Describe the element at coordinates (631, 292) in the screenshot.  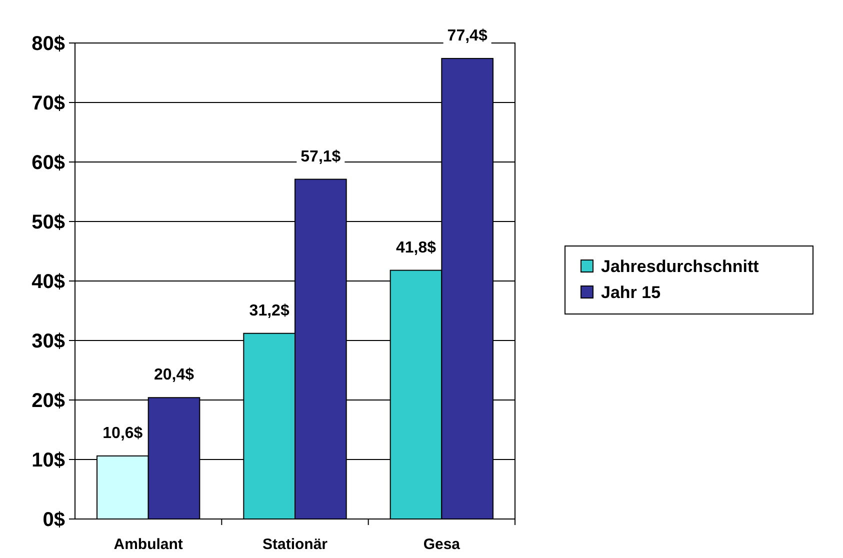
I see `legend-label: Jahr 15` at that location.